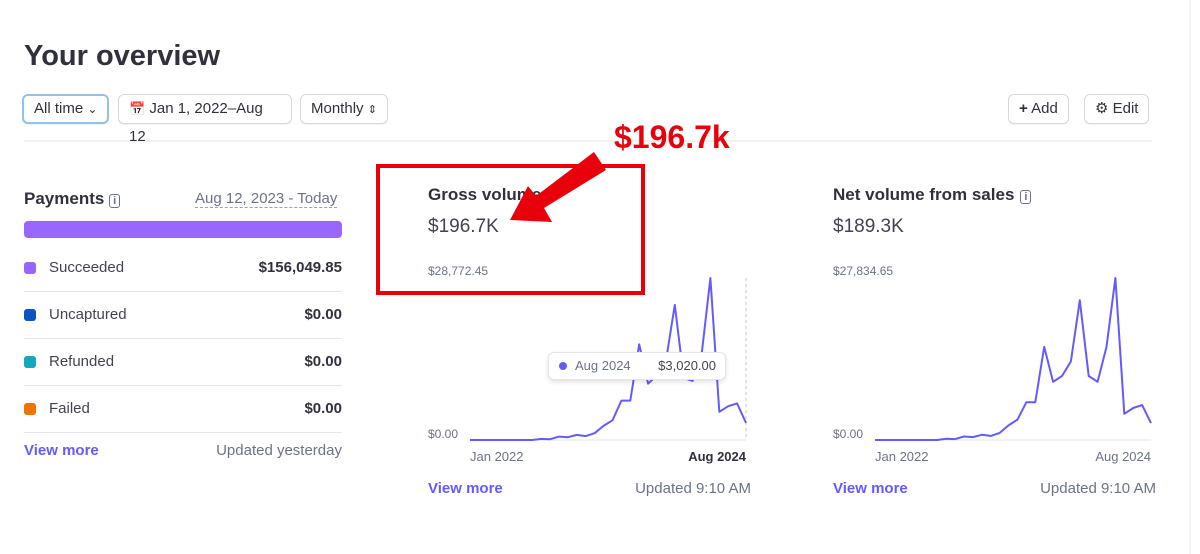 The width and height of the screenshot is (1200, 554). I want to click on tooltip-period: Aug 2024, so click(603, 365).